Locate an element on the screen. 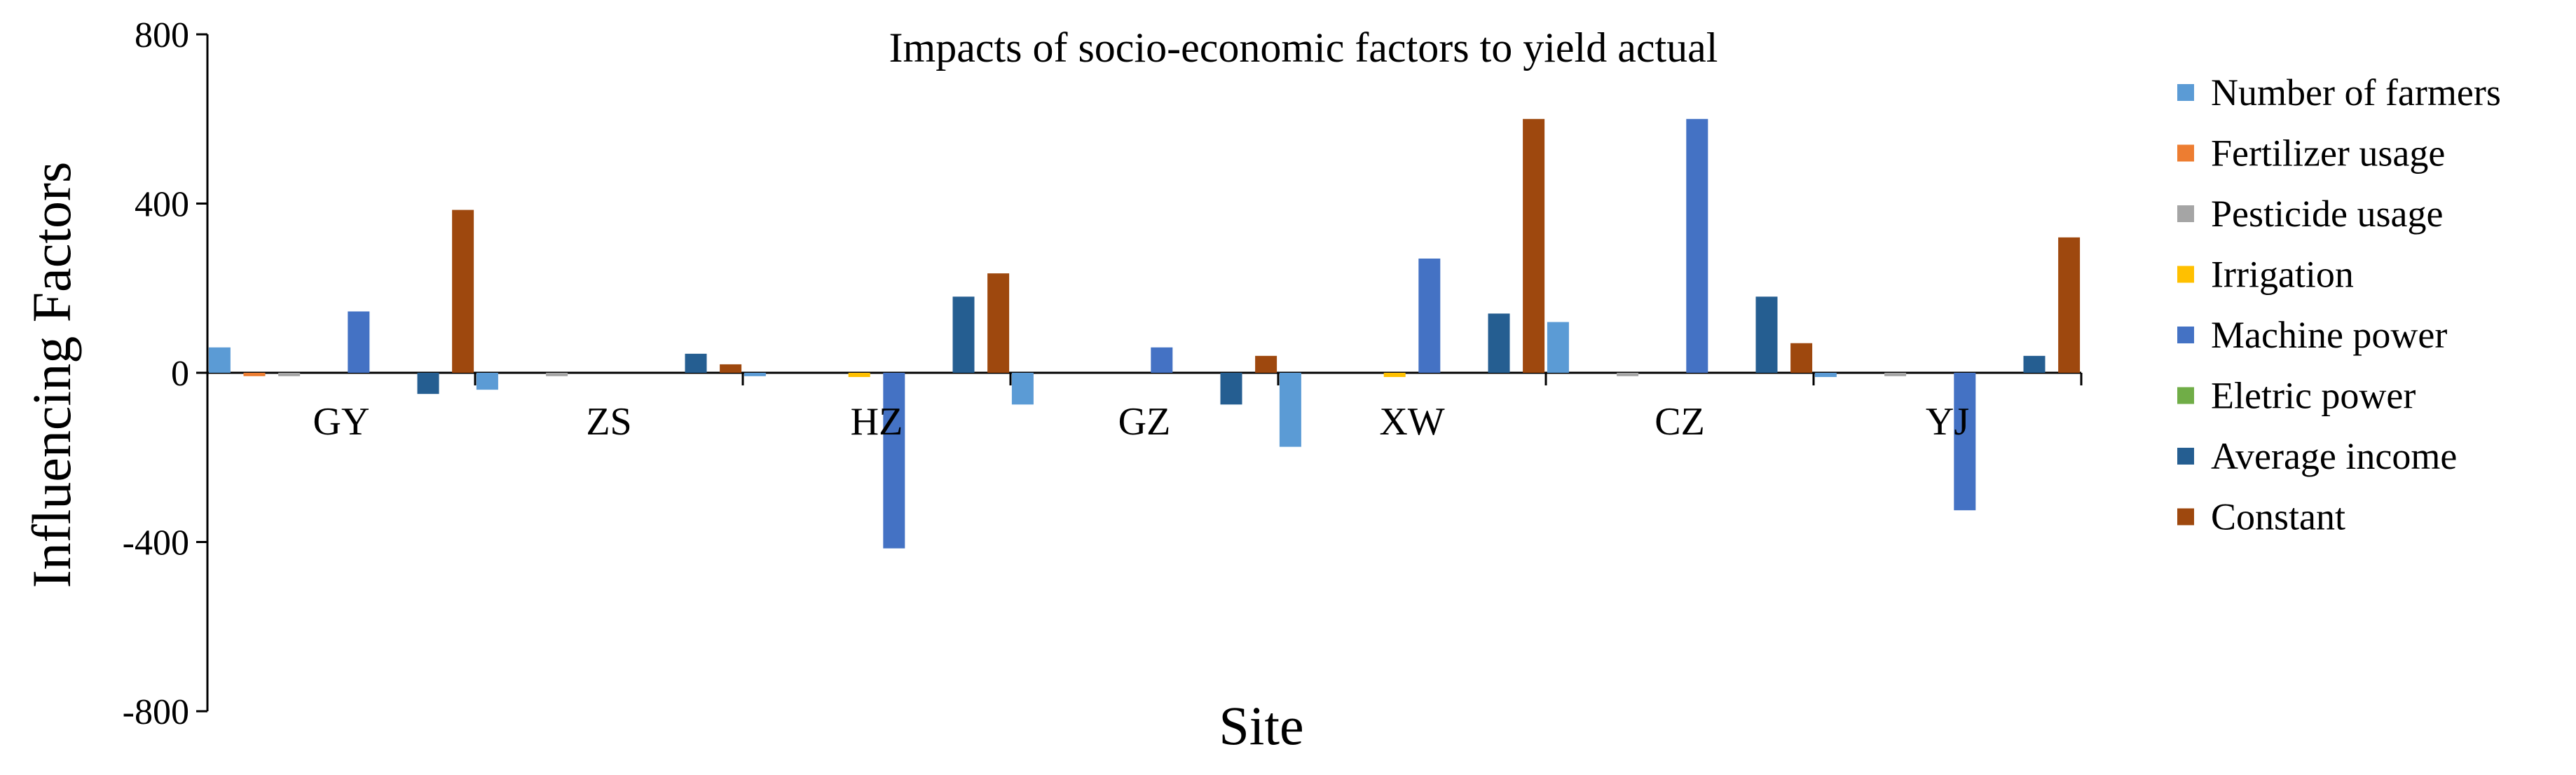 The height and width of the screenshot is (775, 2576). bar-xw-machine-power is located at coordinates (1429, 315).